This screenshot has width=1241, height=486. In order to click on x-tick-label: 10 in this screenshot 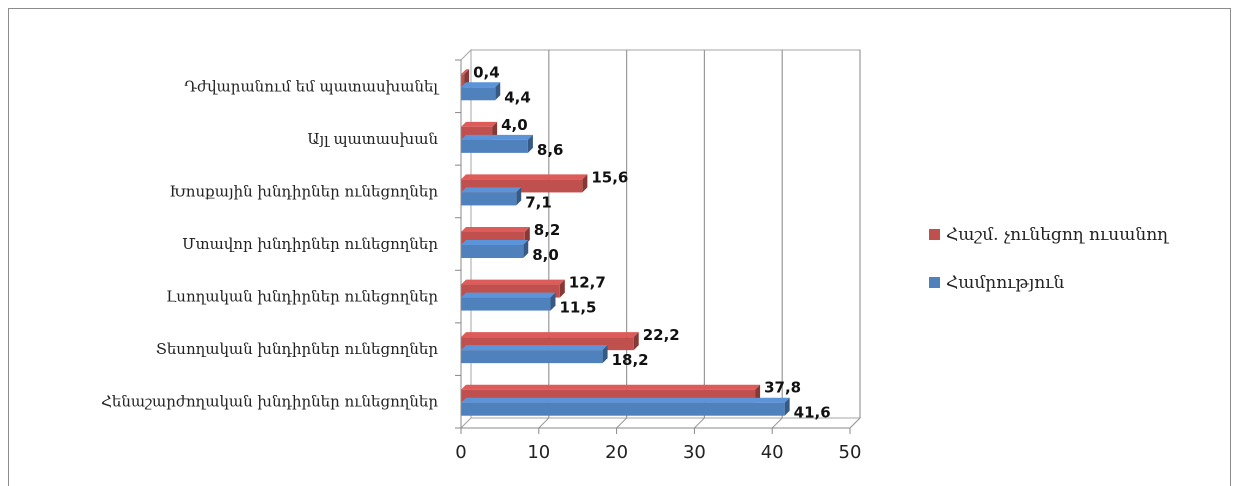, I will do `click(538, 452)`.